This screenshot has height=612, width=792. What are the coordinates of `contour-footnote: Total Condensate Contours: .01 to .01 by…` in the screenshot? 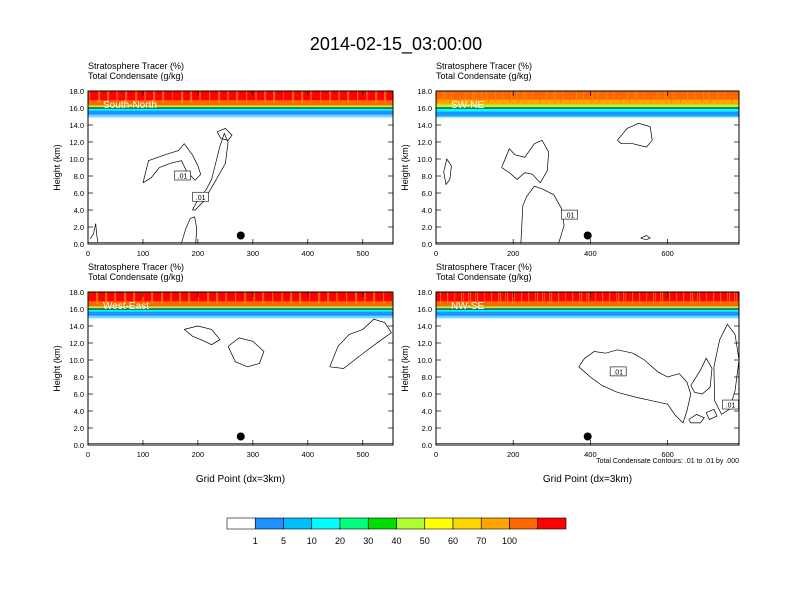 It's located at (667, 461).